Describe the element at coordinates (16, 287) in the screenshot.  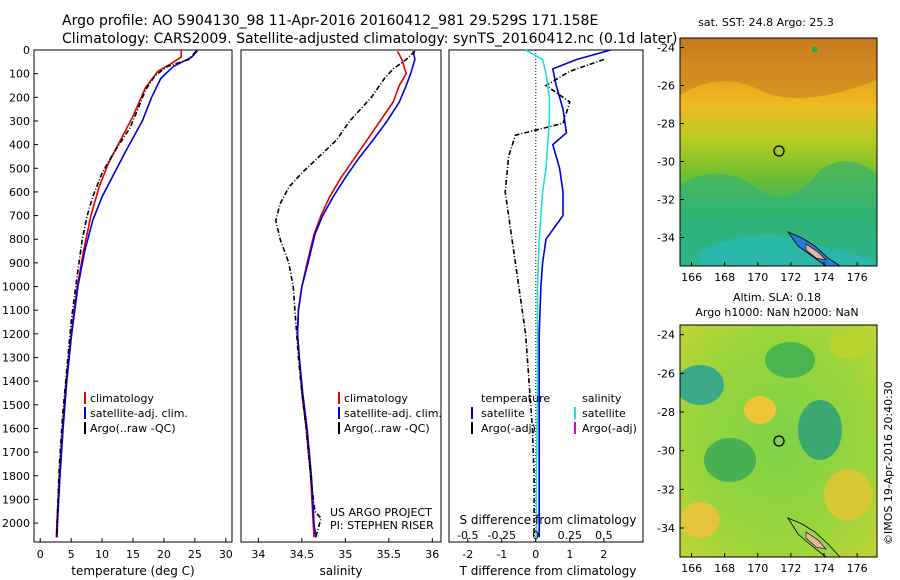
I see `y-tick-label: 1000` at that location.